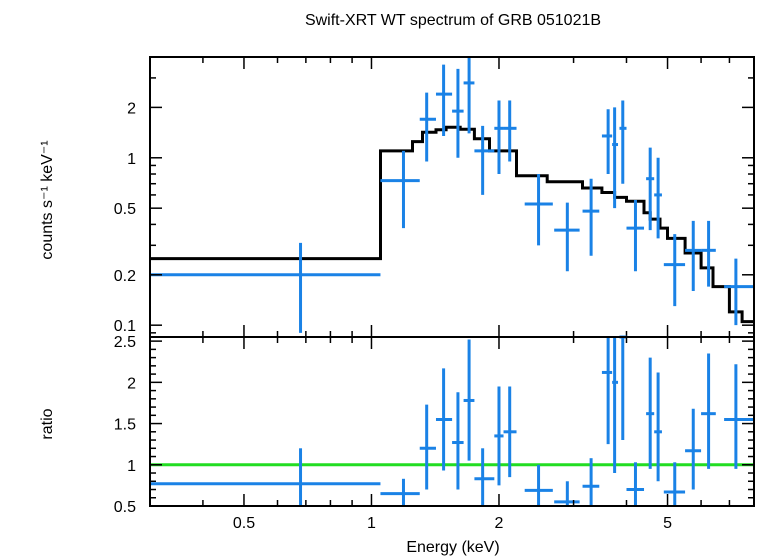 The width and height of the screenshot is (758, 556). I want to click on ratio-y-tick-label: 1, so click(131, 466).